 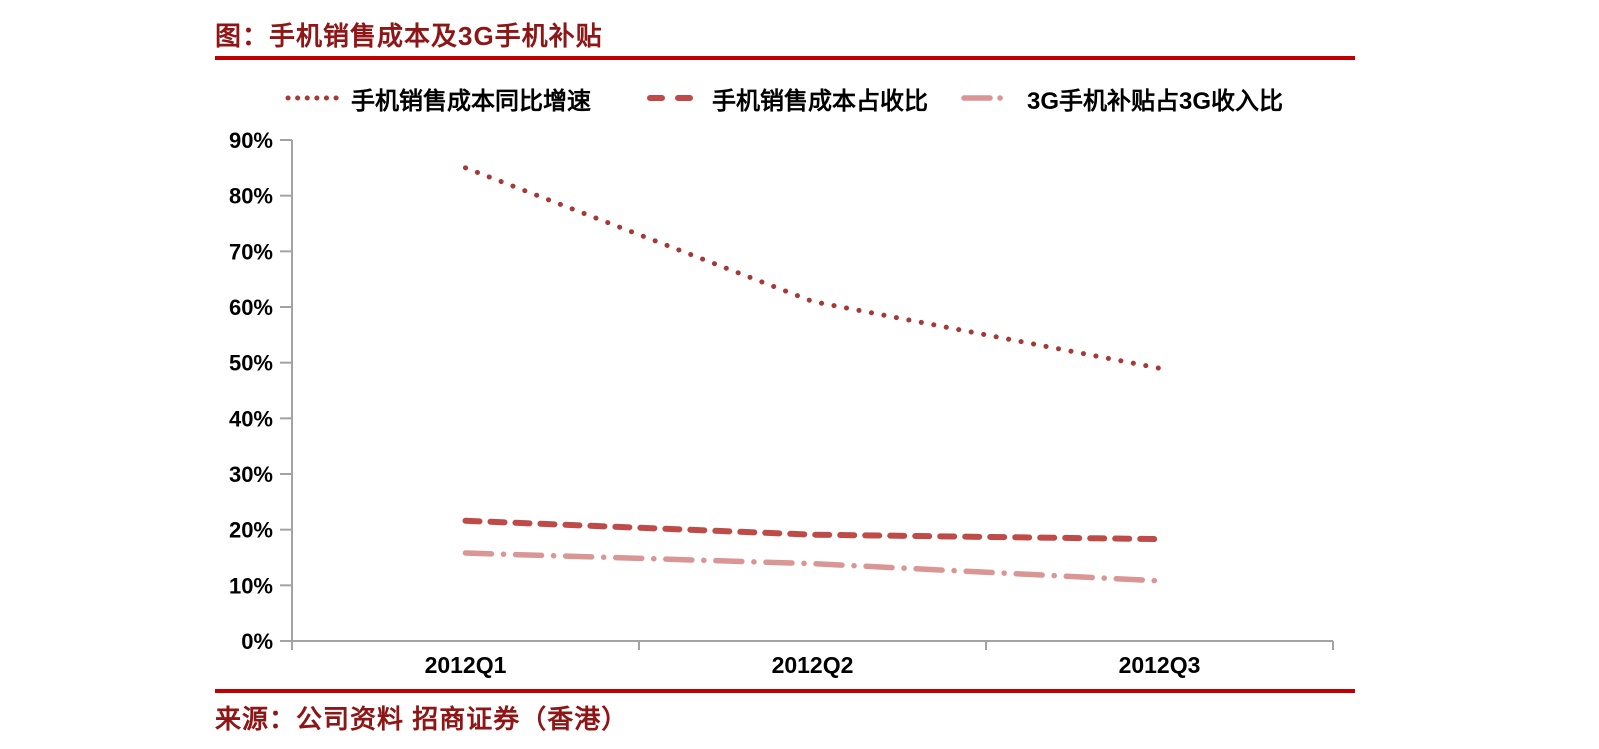 What do you see at coordinates (251, 418) in the screenshot?
I see `y-tick-label: 40%` at bounding box center [251, 418].